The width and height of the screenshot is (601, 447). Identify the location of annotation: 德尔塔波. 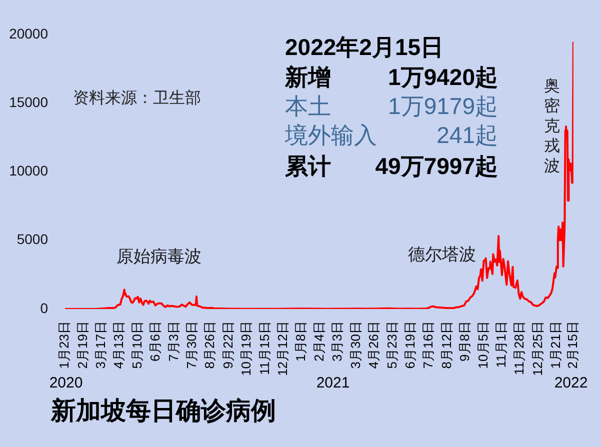
(442, 255).